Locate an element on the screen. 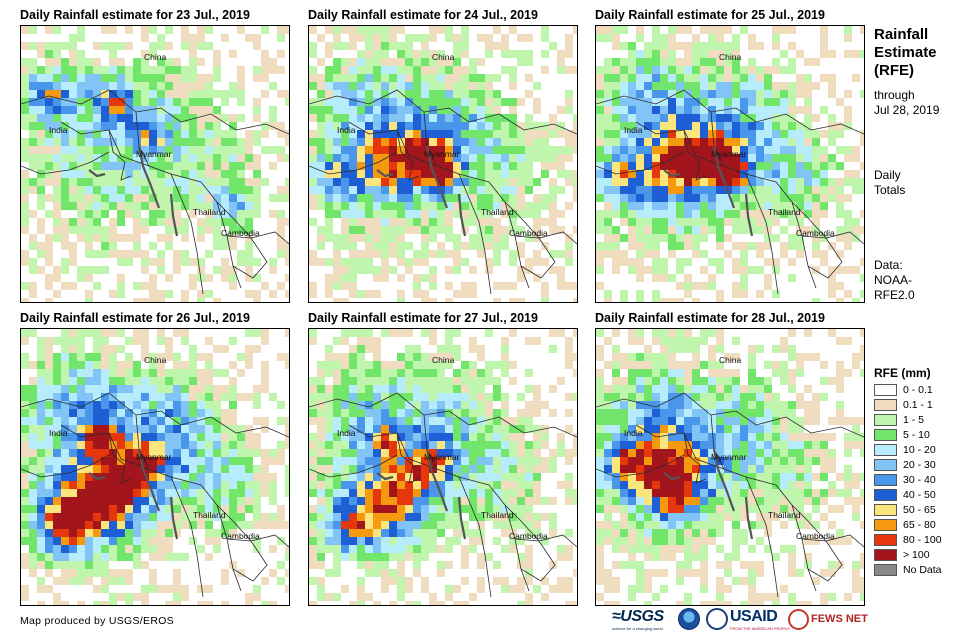 The width and height of the screenshot is (967, 639). legend-item: 1 - 5 is located at coordinates (919, 420).